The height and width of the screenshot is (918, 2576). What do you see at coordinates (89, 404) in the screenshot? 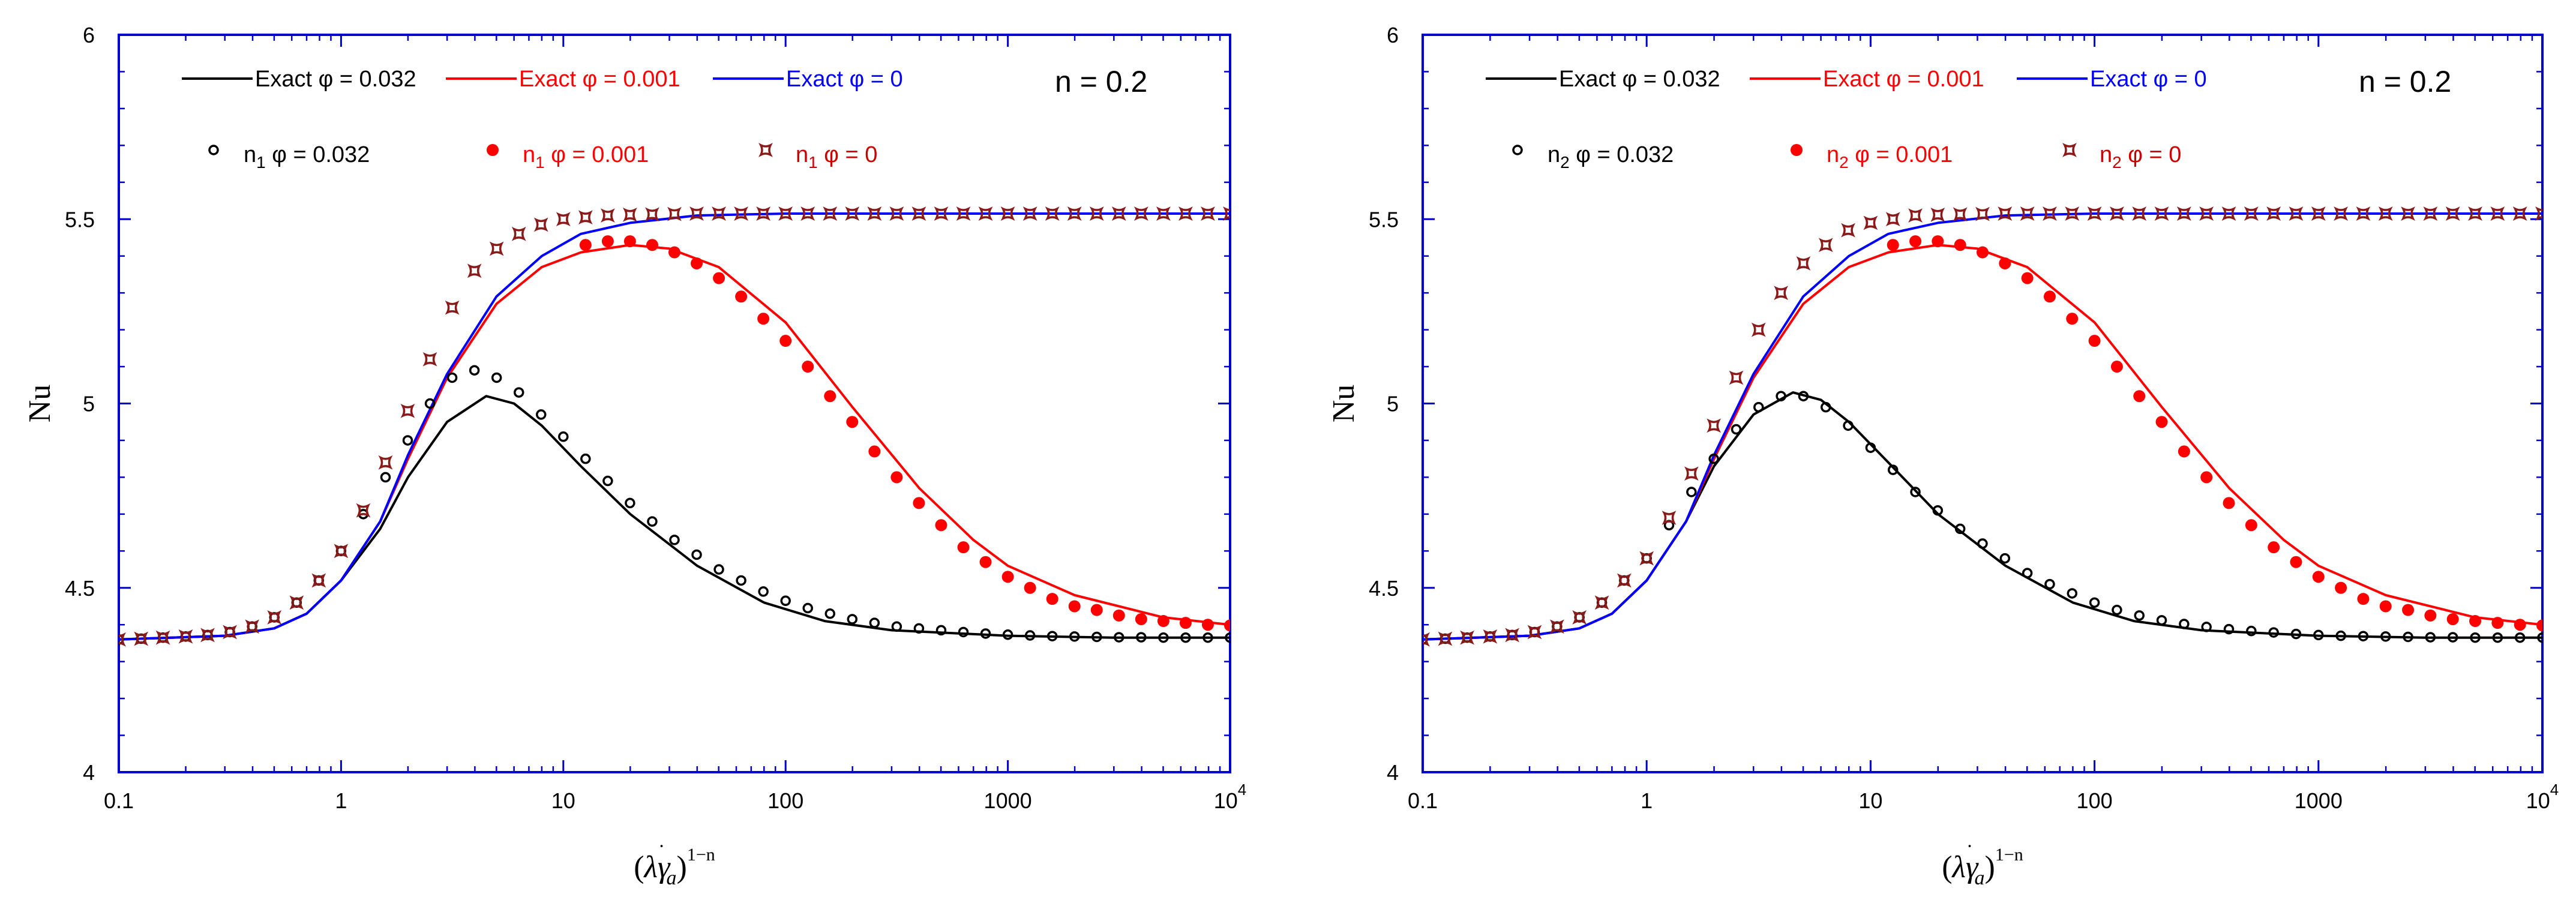
I see `y-tick-label: 5` at bounding box center [89, 404].